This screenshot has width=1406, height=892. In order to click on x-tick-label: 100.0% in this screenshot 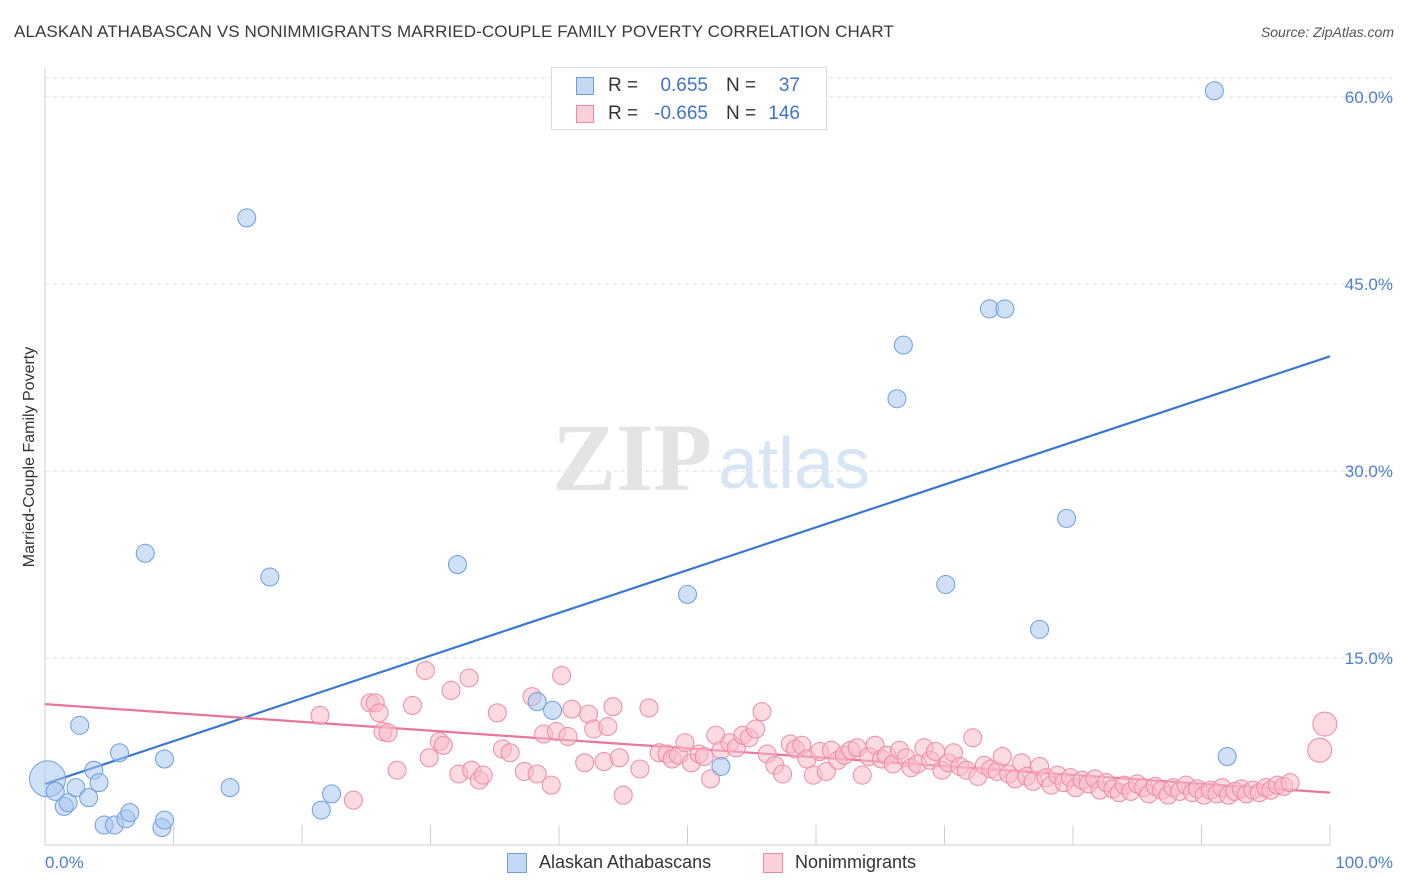, I will do `click(1364, 862)`.